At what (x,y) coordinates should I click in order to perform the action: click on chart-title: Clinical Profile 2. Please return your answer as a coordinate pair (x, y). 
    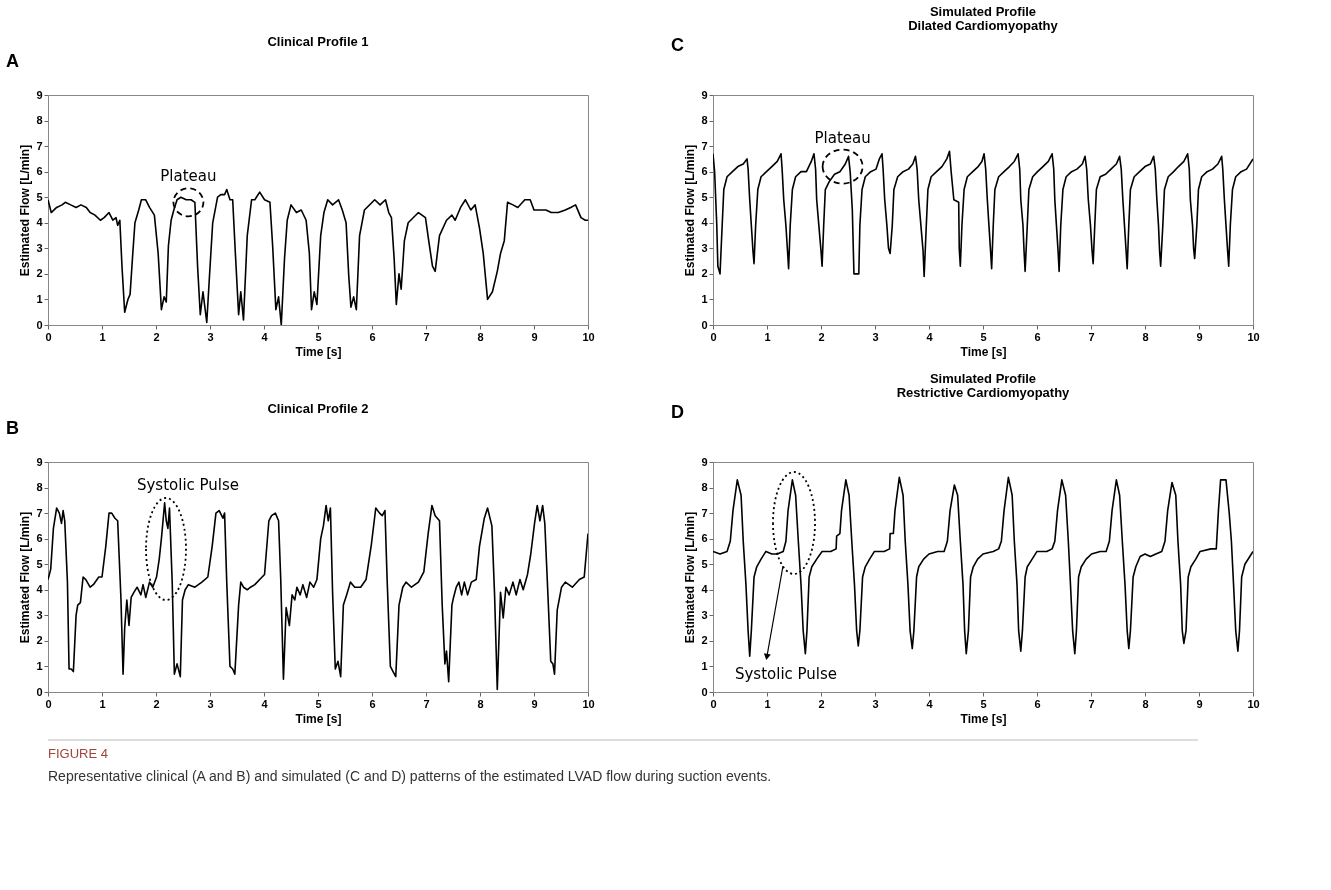
    Looking at the image, I should click on (318, 408).